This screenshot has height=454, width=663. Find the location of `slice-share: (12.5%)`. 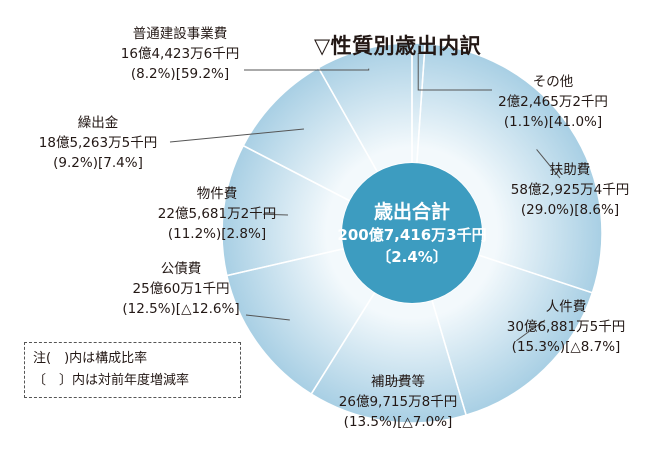

slice-share: (12.5%) is located at coordinates (149, 309).